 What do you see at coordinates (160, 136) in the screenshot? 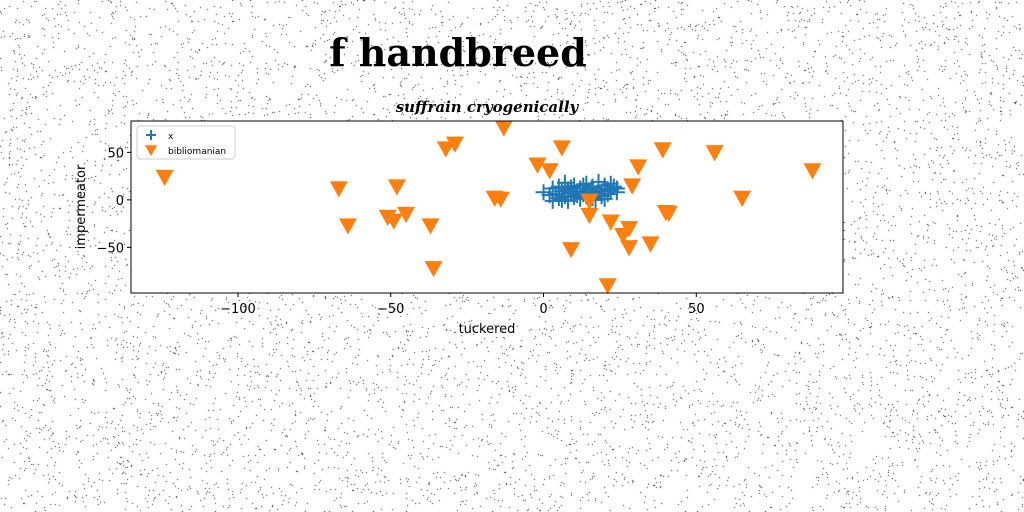
I see `legend-entry: x` at bounding box center [160, 136].